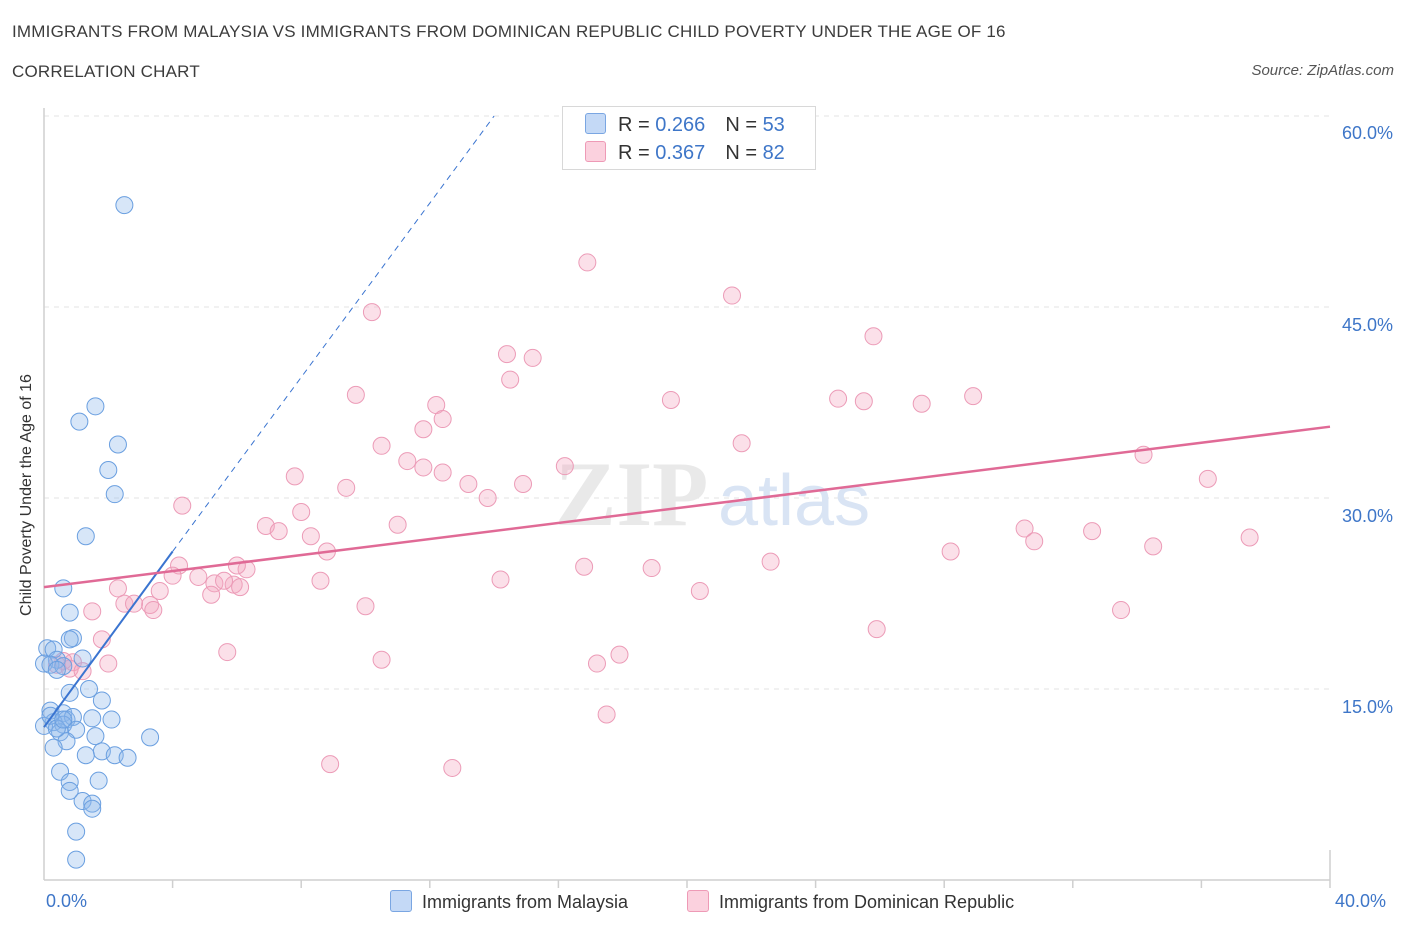  What do you see at coordinates (631, 494) in the screenshot?
I see `watermark-zip: ZIP` at bounding box center [631, 494].